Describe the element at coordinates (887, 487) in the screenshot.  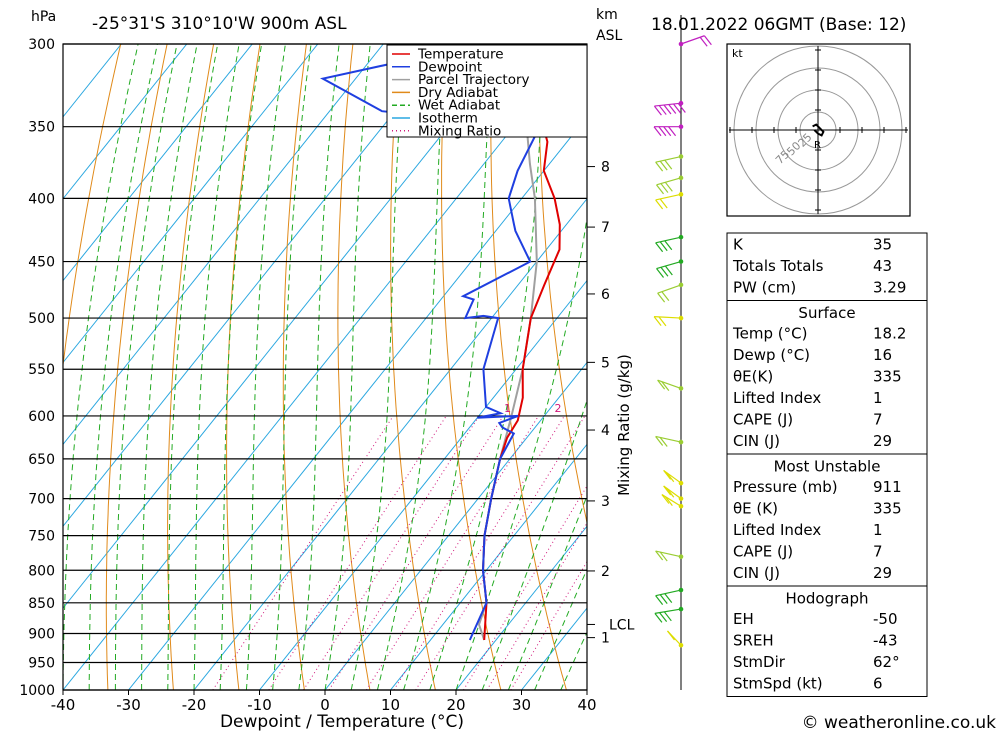
I see `section-row-value: 911` at that location.